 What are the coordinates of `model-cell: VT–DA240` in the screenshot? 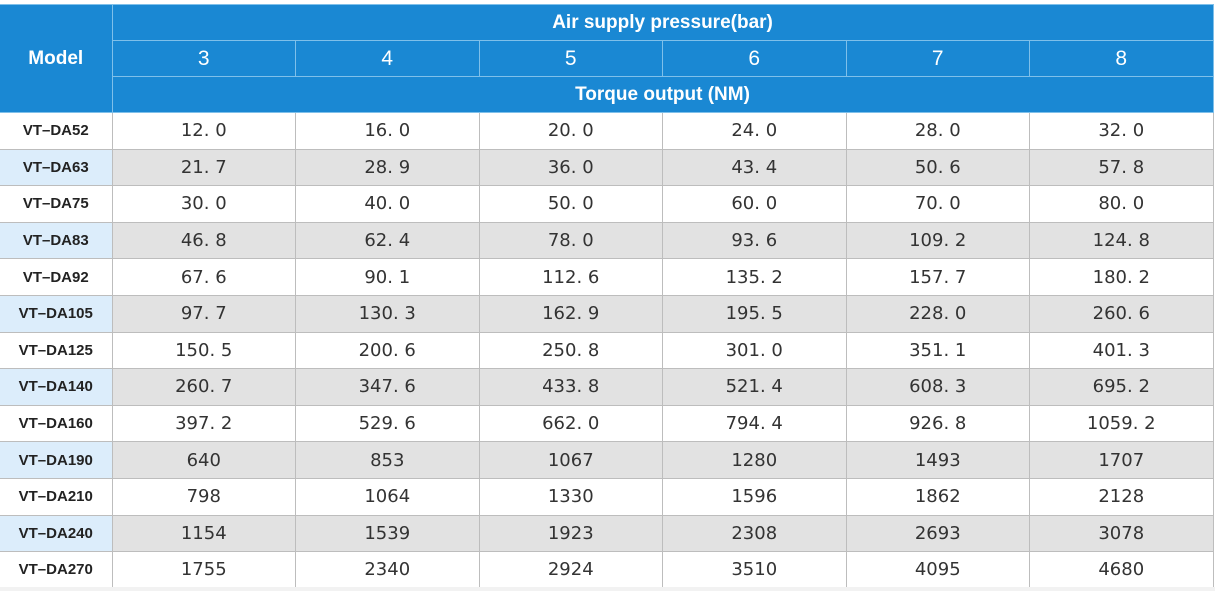 It's located at (56, 533).